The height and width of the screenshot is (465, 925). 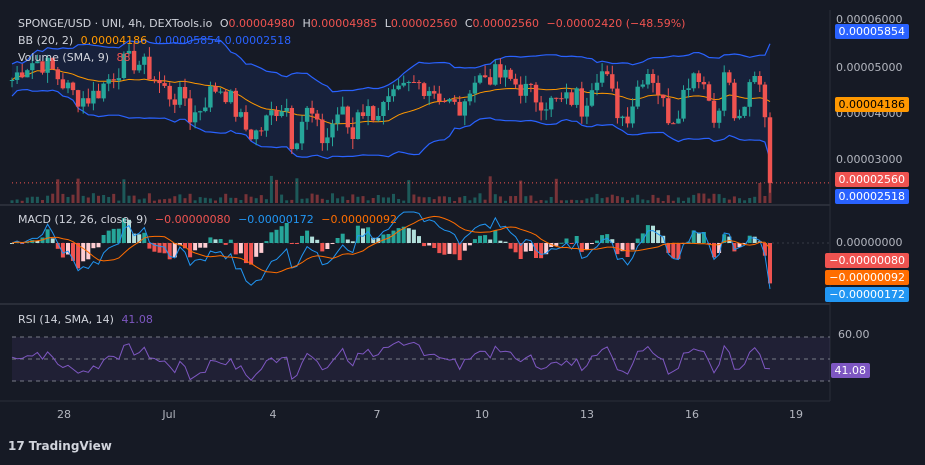 What do you see at coordinates (273, 414) in the screenshot?
I see `time-tick: 4` at bounding box center [273, 414].